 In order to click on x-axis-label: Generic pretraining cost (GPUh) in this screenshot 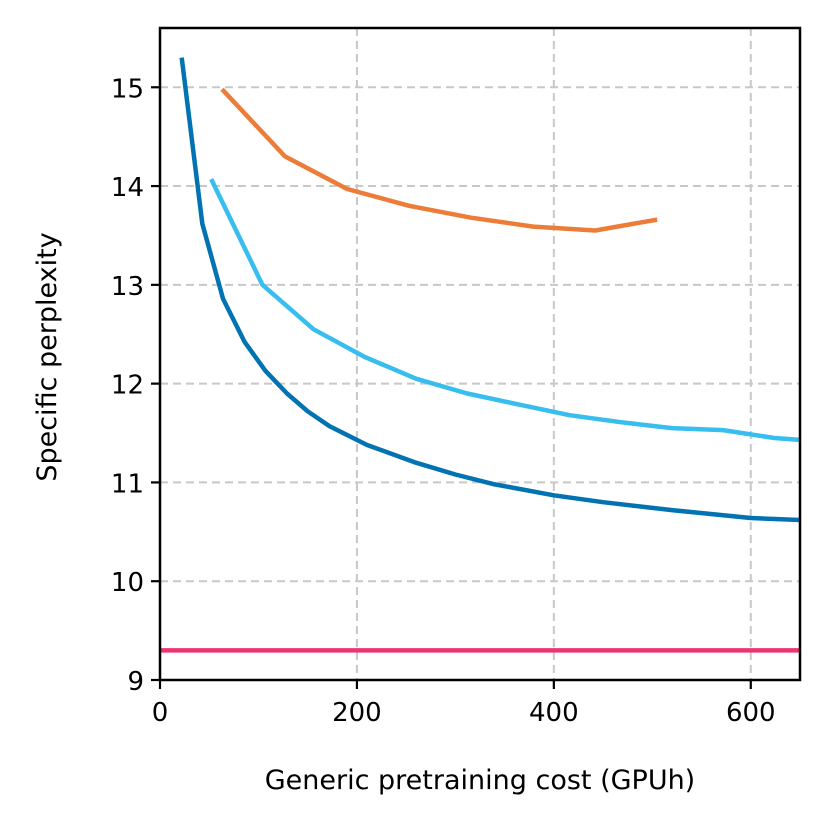, I will do `click(480, 780)`.